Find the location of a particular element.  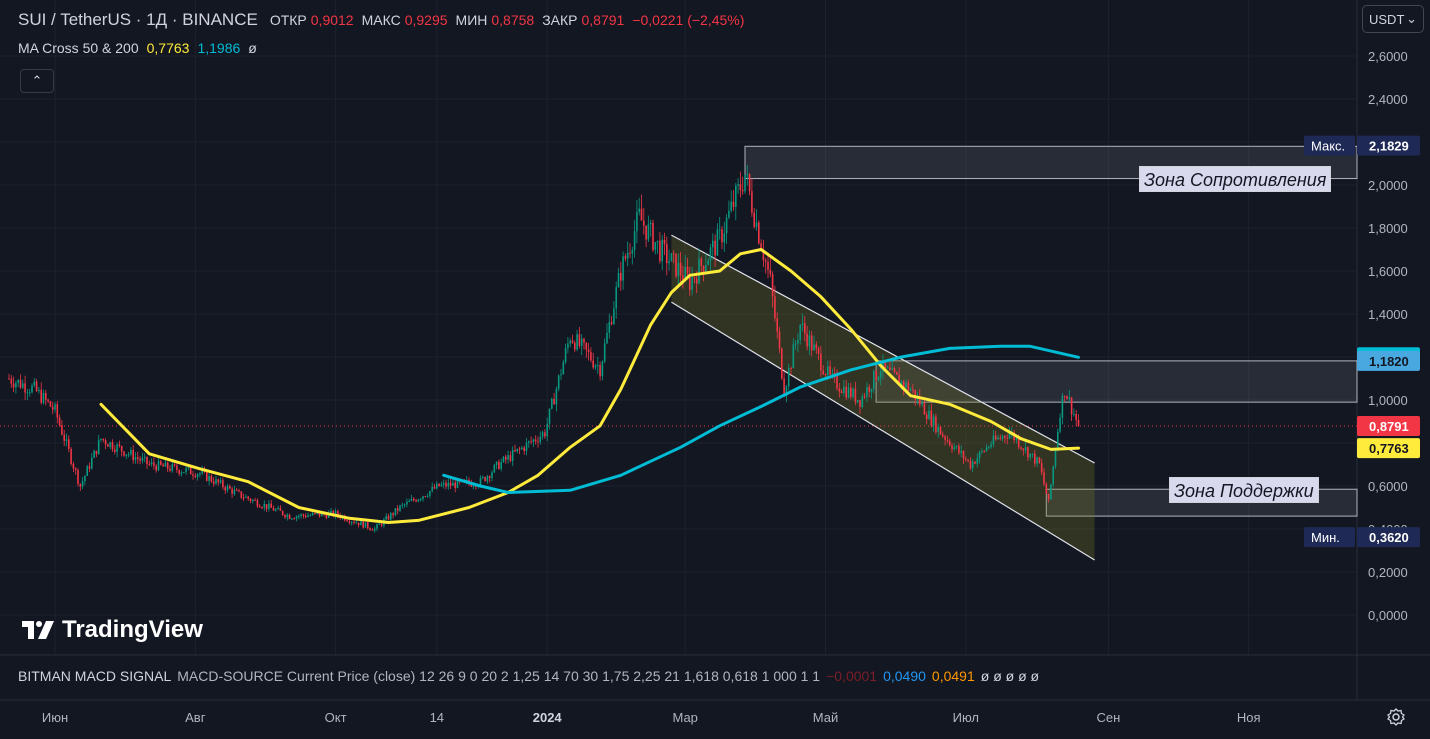

tradingview-logo: TradingView is located at coordinates (112, 630).